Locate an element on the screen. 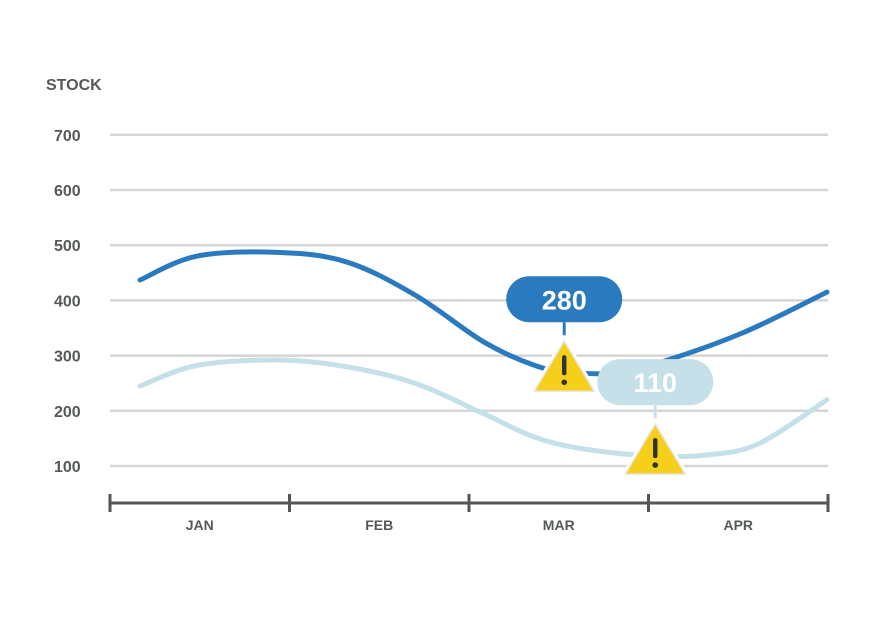 The width and height of the screenshot is (880, 640). x-tick-label: MAR is located at coordinates (559, 525).